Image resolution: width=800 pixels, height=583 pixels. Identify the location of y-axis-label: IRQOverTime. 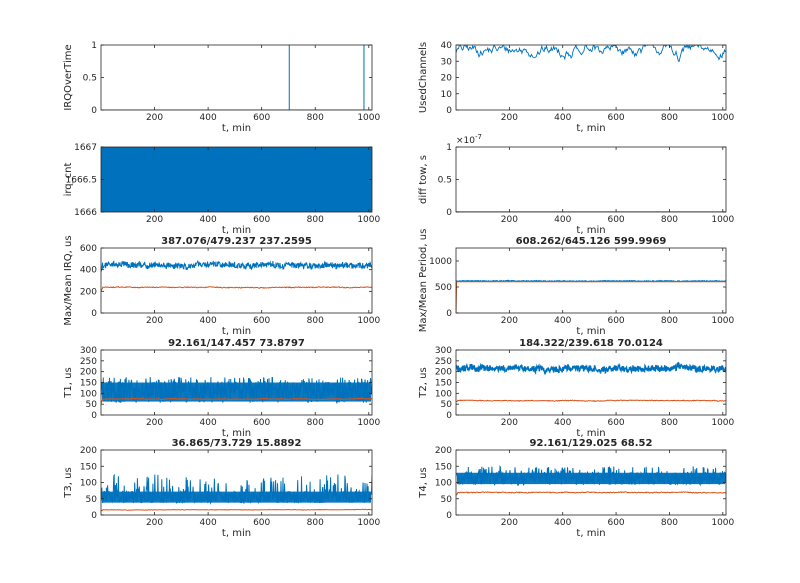
(68, 77).